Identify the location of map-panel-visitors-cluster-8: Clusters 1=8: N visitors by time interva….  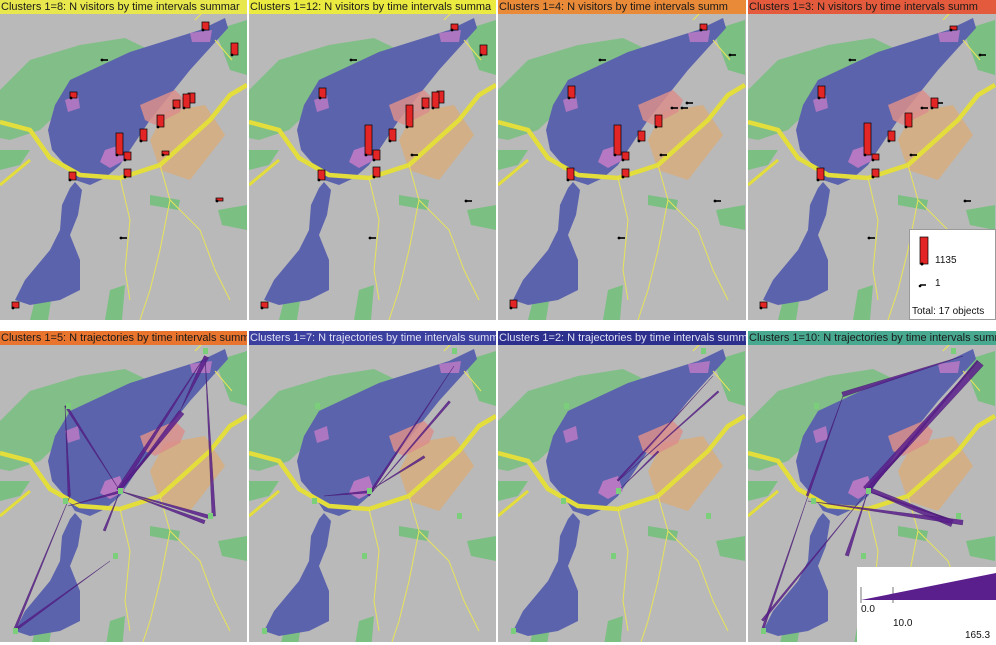
(123, 160).